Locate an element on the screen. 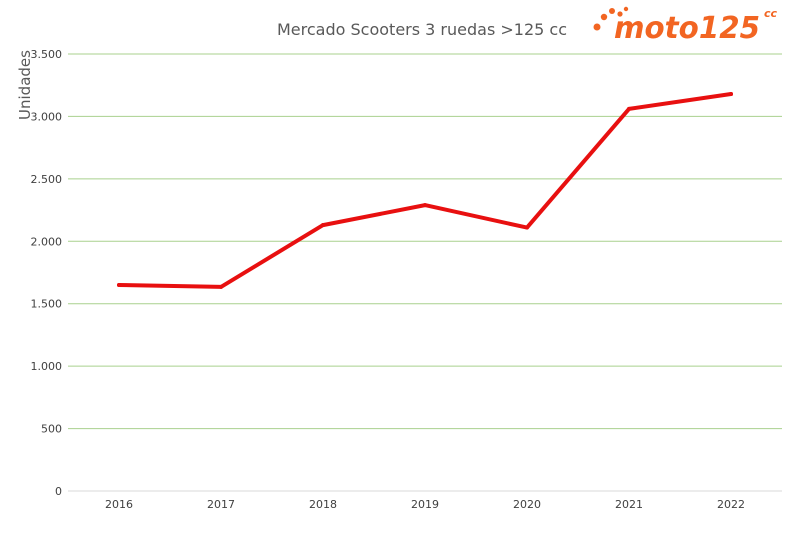 The image size is (800, 533). logo: moto125 cc is located at coordinates (685, 26).